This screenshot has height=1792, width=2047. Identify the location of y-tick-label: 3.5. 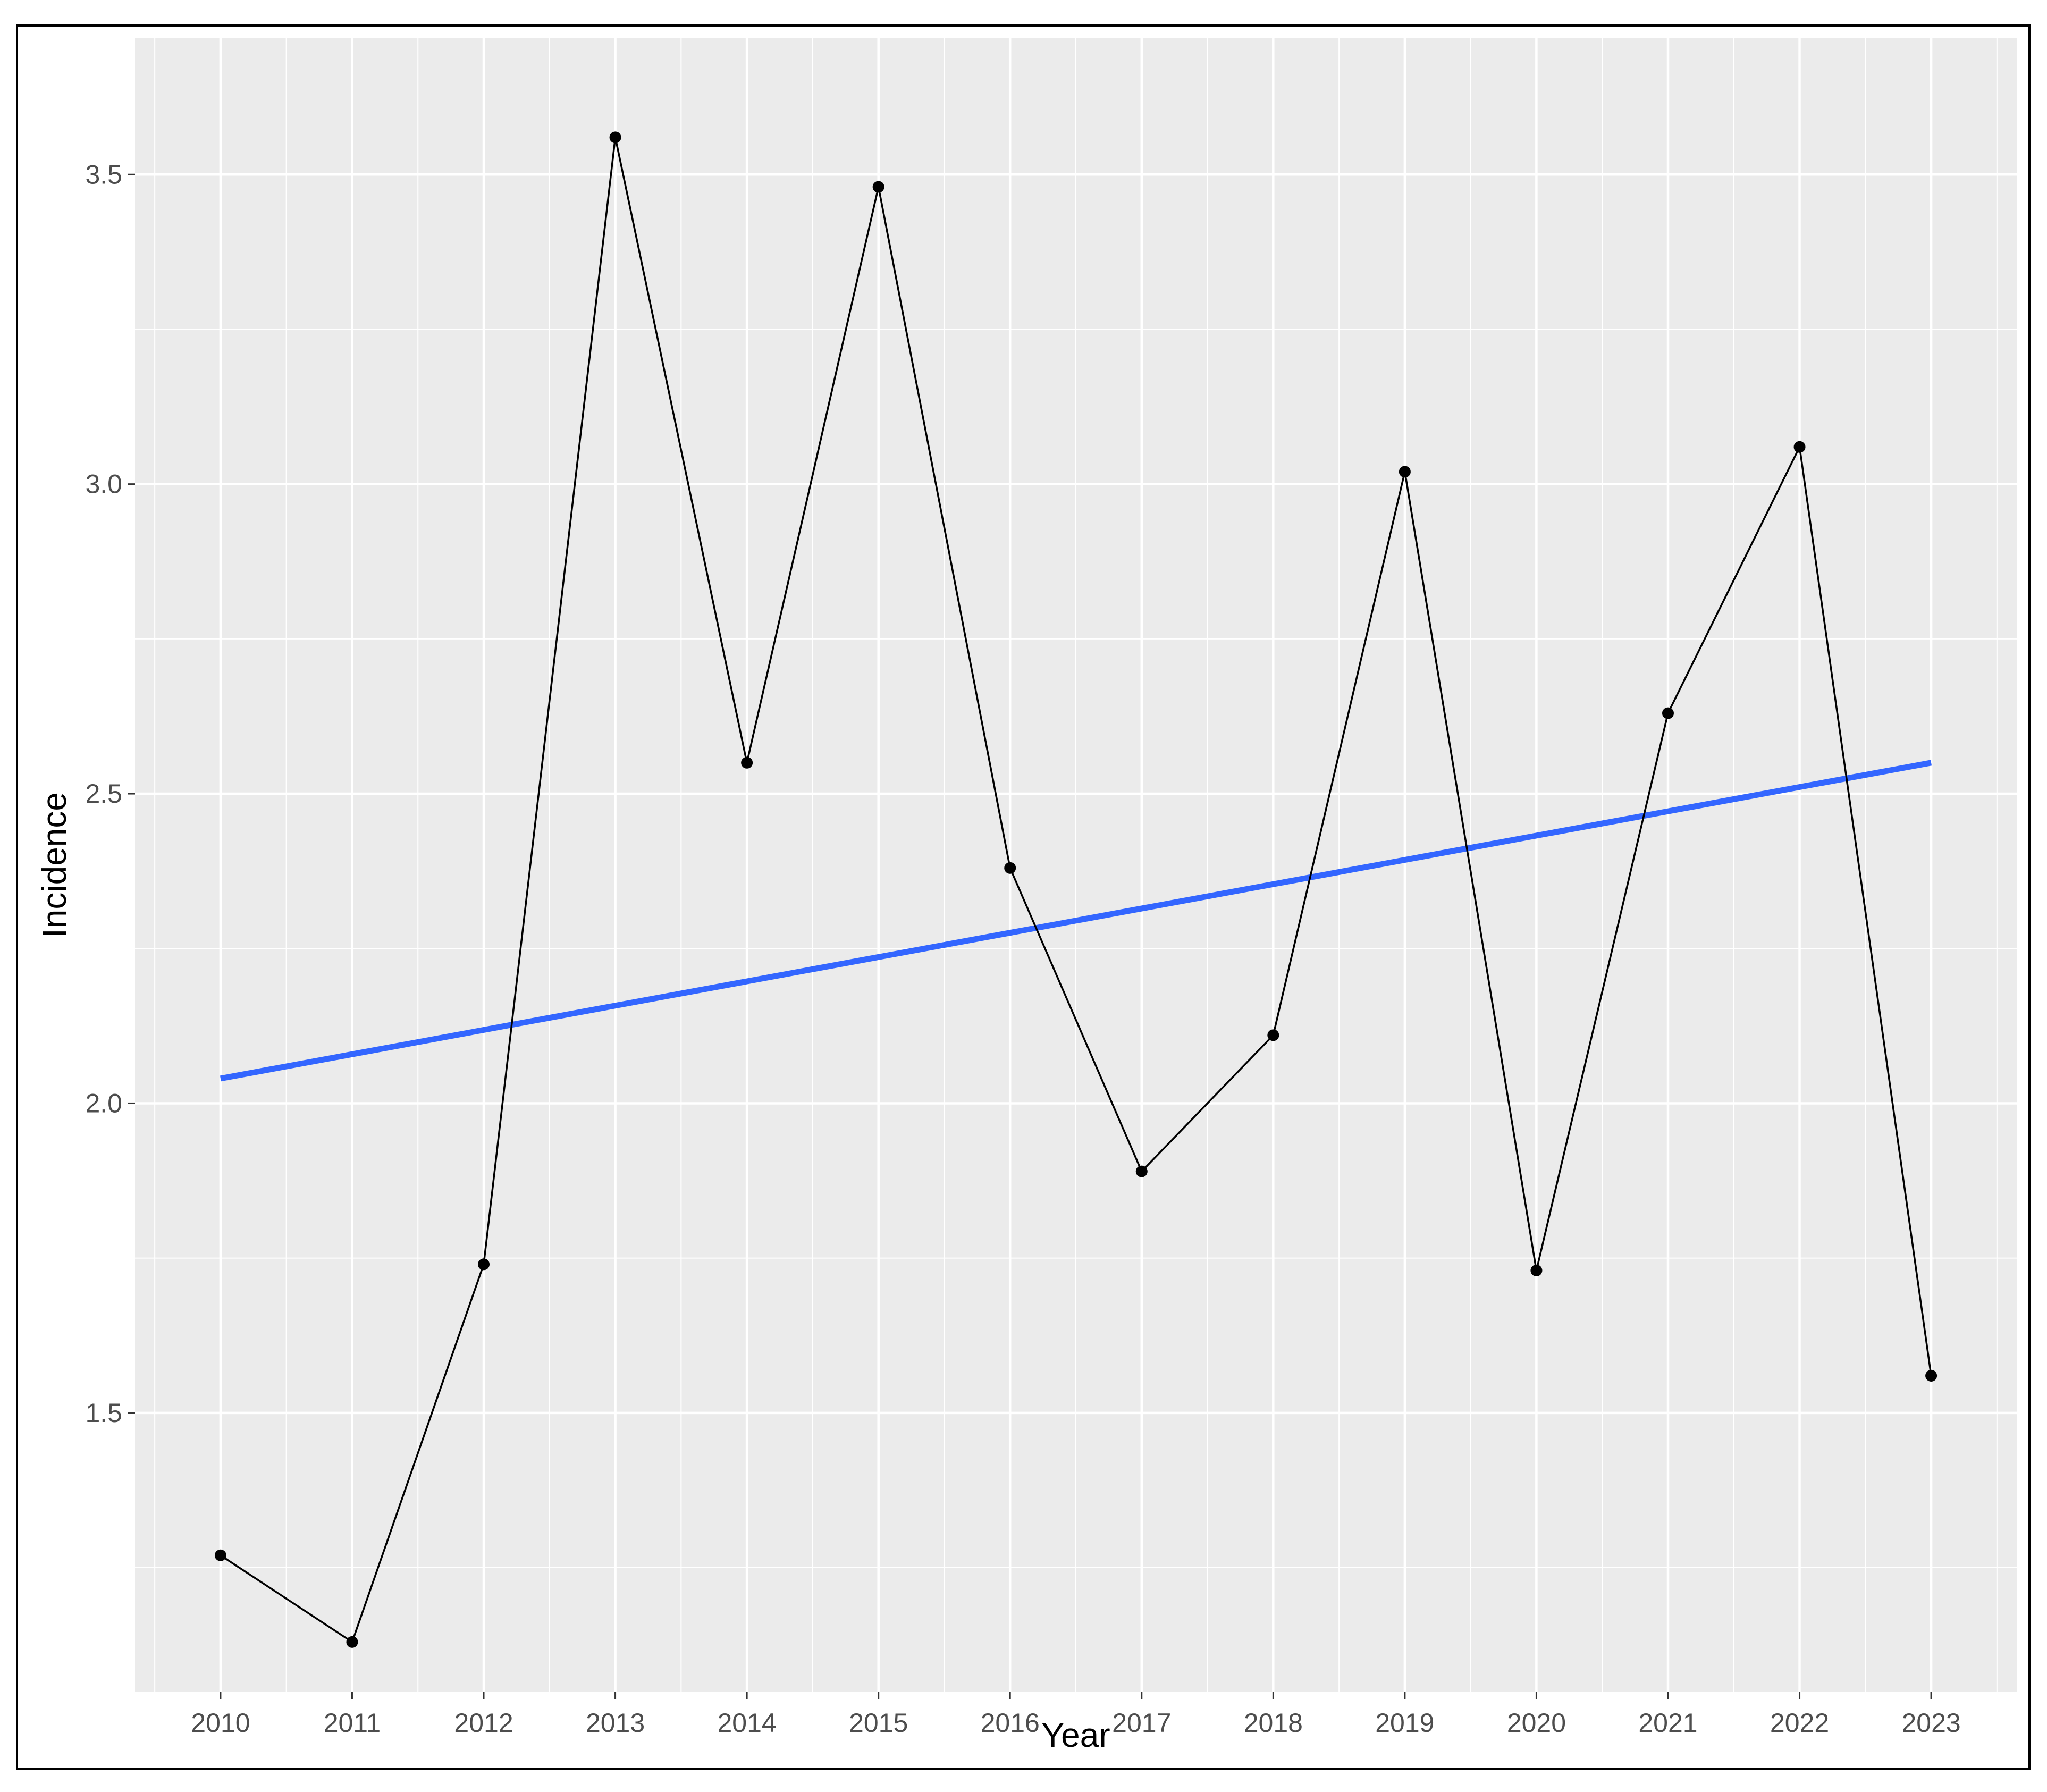
(103, 174).